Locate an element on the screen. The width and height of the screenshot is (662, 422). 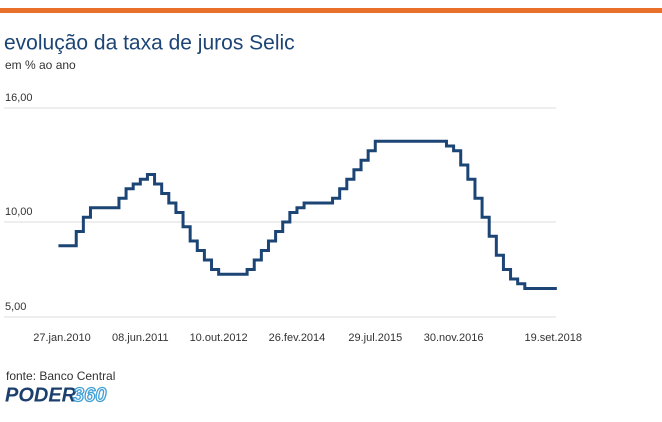
top-bar is located at coordinates (331, 10).